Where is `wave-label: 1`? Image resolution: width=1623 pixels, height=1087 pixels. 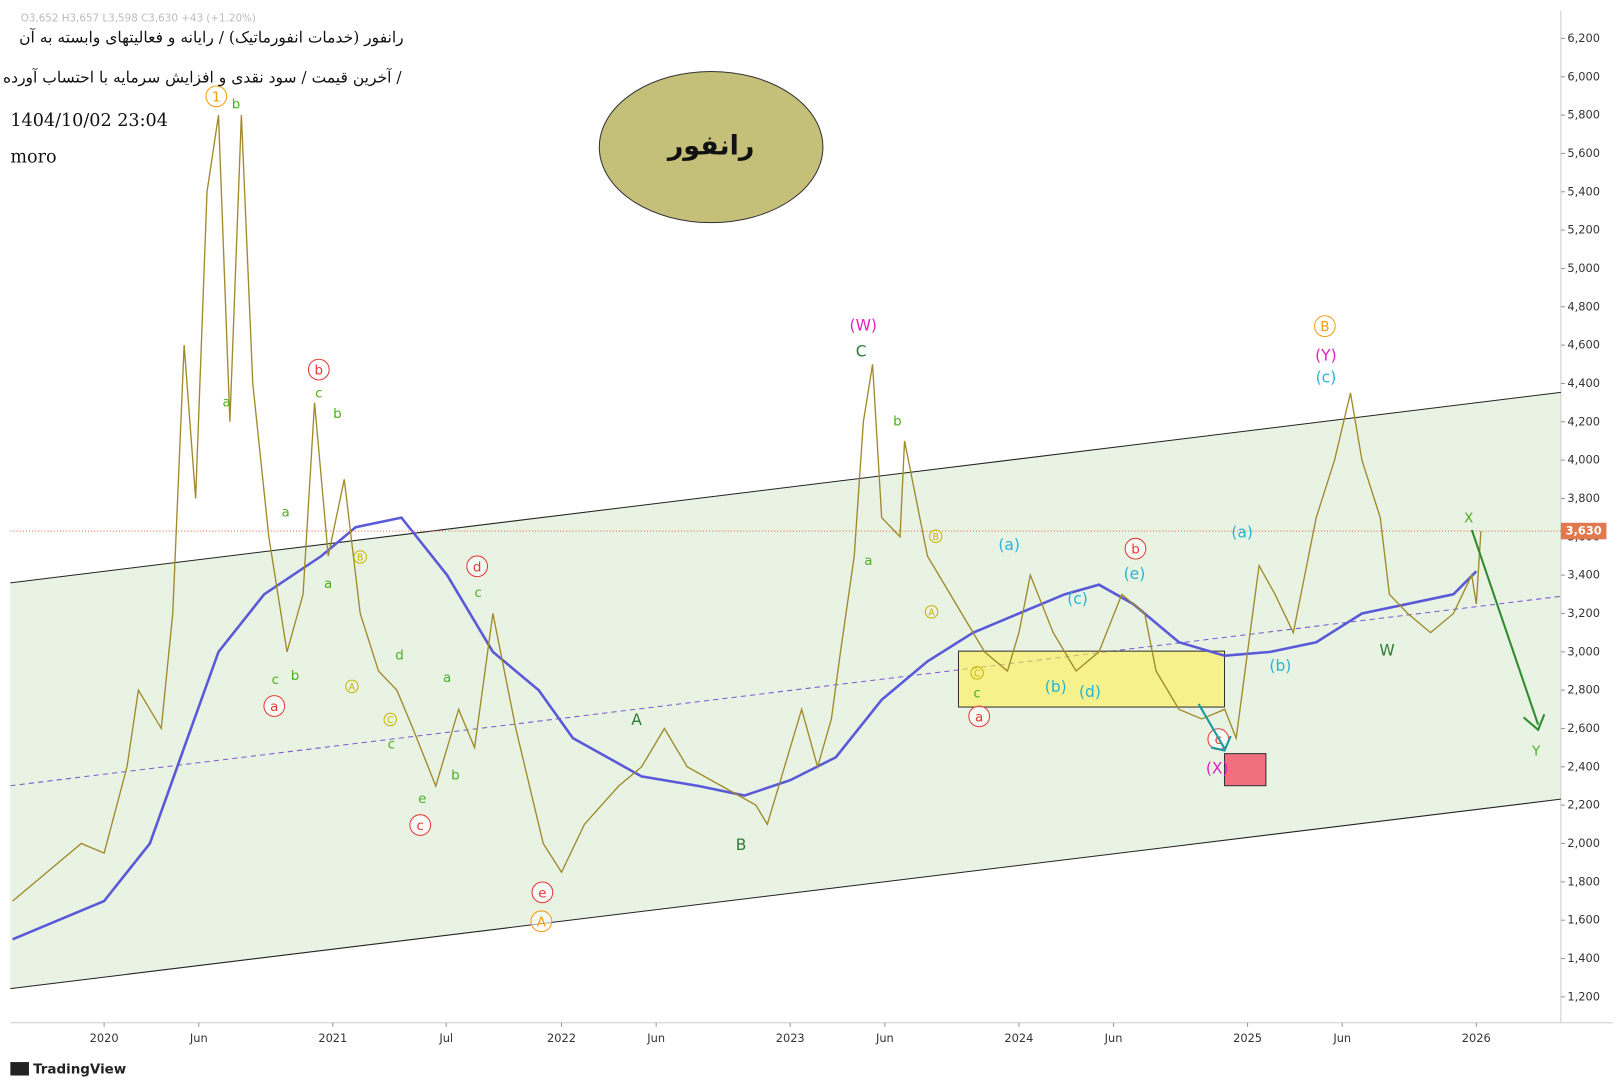 wave-label: 1 is located at coordinates (216, 97).